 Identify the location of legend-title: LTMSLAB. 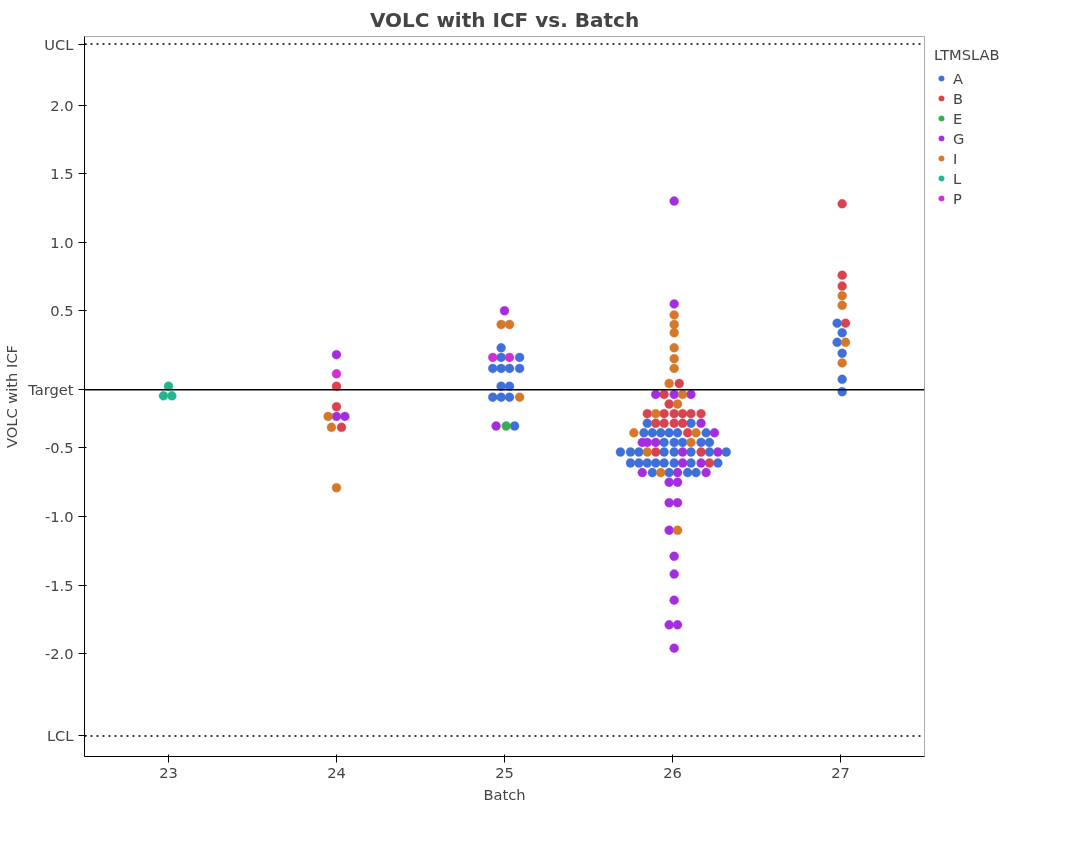
(967, 54).